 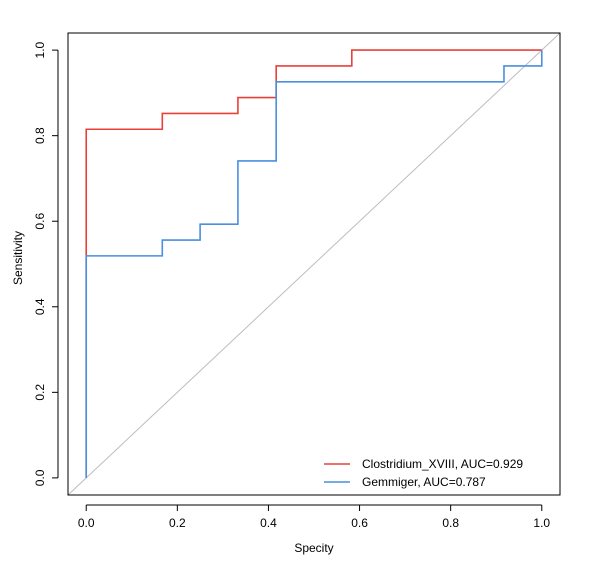 I want to click on x-tick-label: 0.2, so click(x=177, y=523).